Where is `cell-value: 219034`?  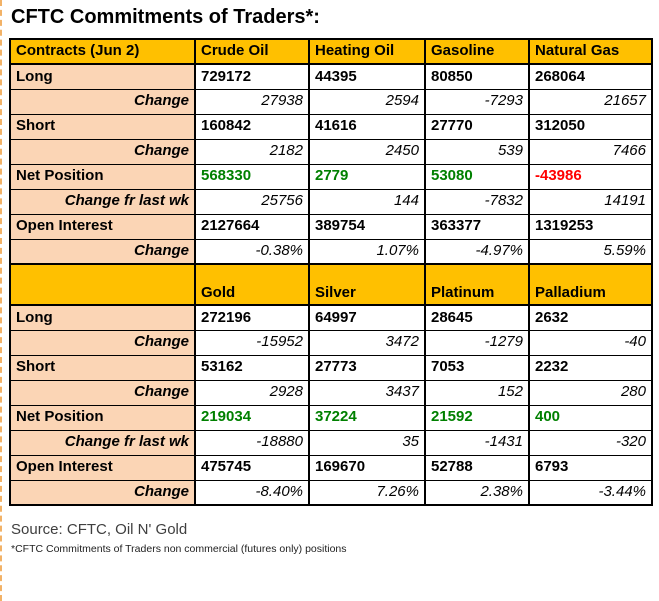 cell-value: 219034 is located at coordinates (252, 417).